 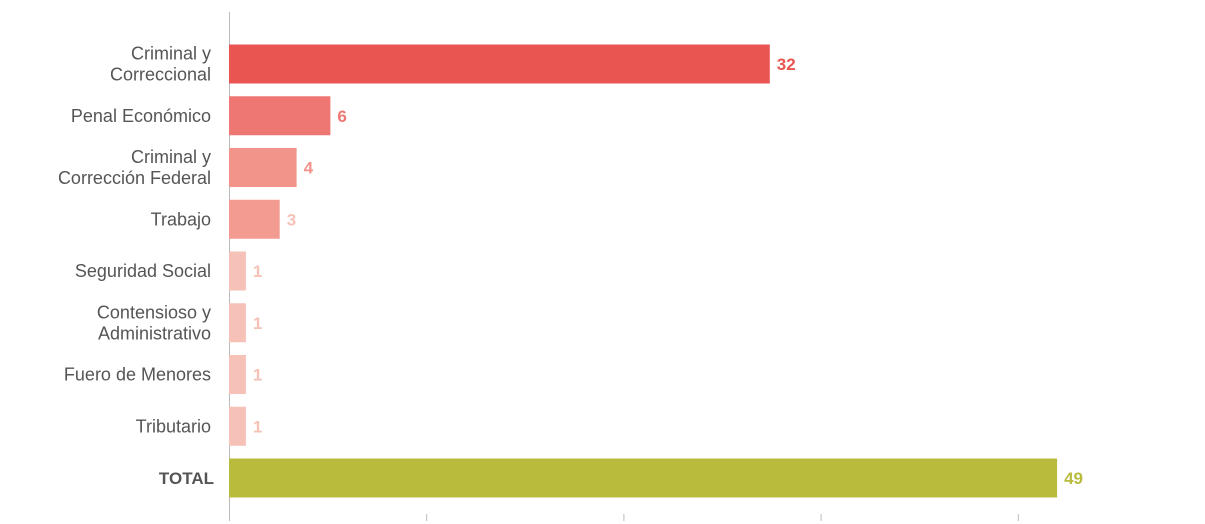 What do you see at coordinates (134, 178) in the screenshot?
I see `category-label-line: Corrección Federal` at bounding box center [134, 178].